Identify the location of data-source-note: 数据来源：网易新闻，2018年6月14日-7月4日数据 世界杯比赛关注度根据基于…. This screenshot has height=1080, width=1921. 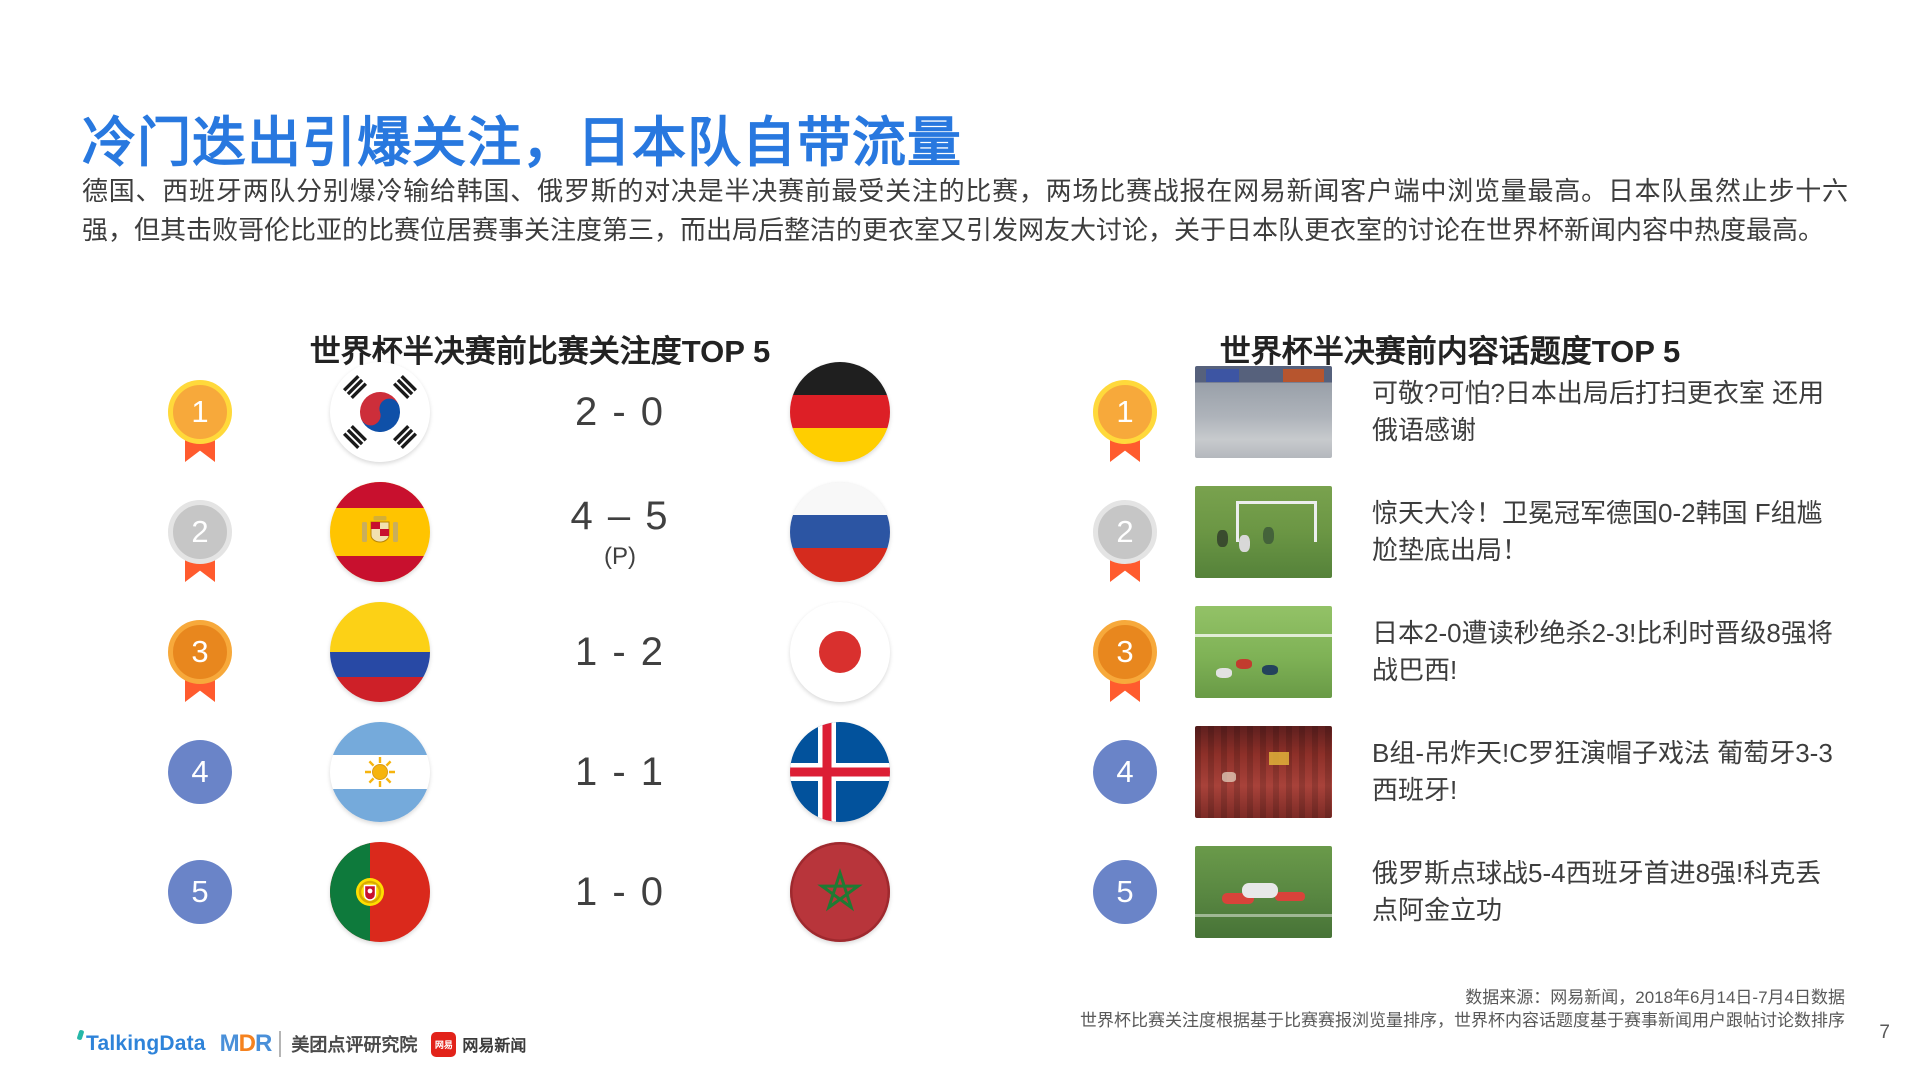
(1462, 1009).